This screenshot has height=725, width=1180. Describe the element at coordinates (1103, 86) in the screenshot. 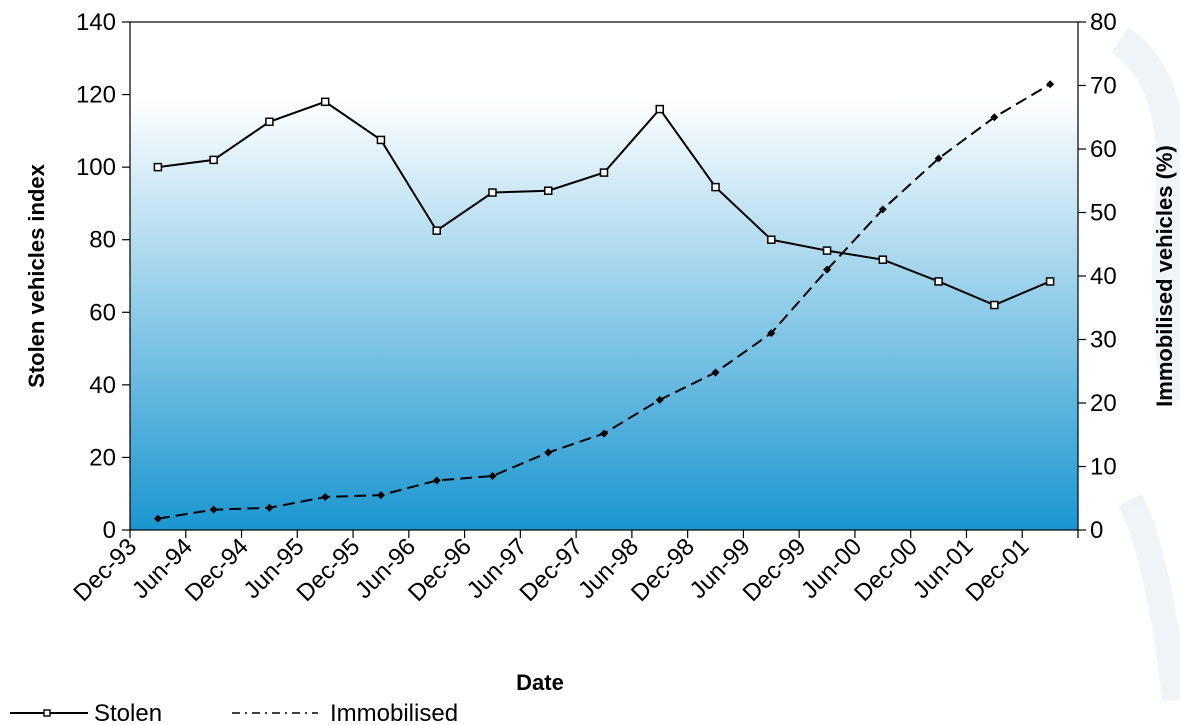

I see `right-axis-tick-label: 70` at that location.